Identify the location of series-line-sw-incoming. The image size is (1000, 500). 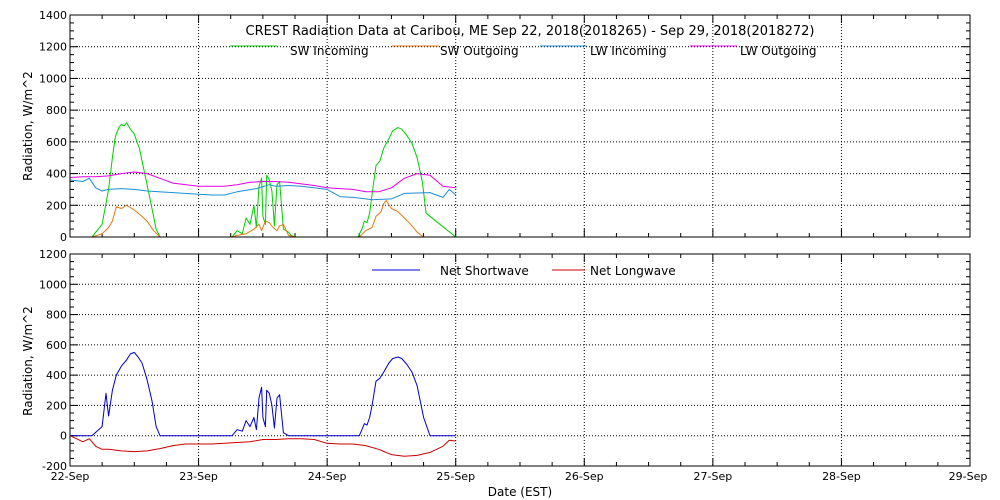
(263, 180).